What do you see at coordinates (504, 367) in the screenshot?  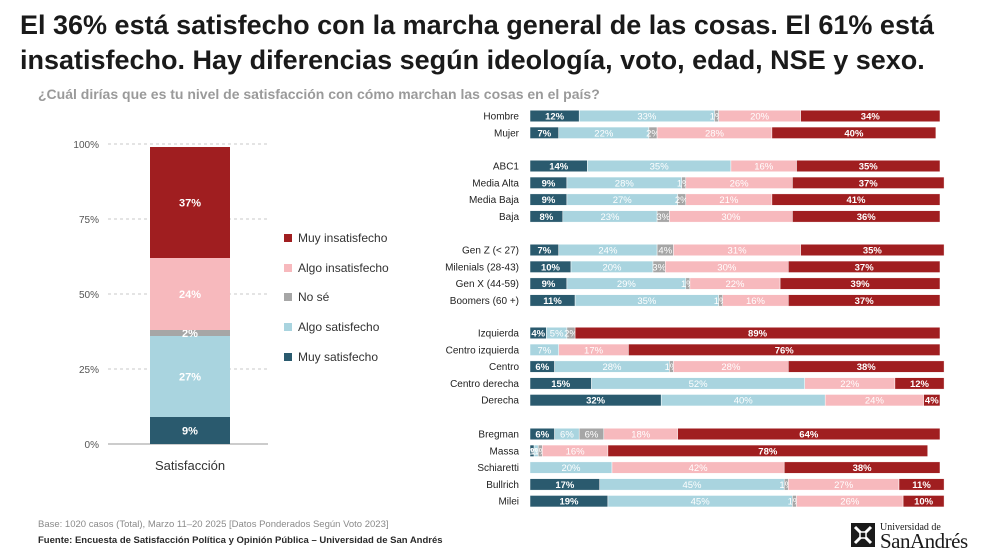 I see `row-label: Centro` at bounding box center [504, 367].